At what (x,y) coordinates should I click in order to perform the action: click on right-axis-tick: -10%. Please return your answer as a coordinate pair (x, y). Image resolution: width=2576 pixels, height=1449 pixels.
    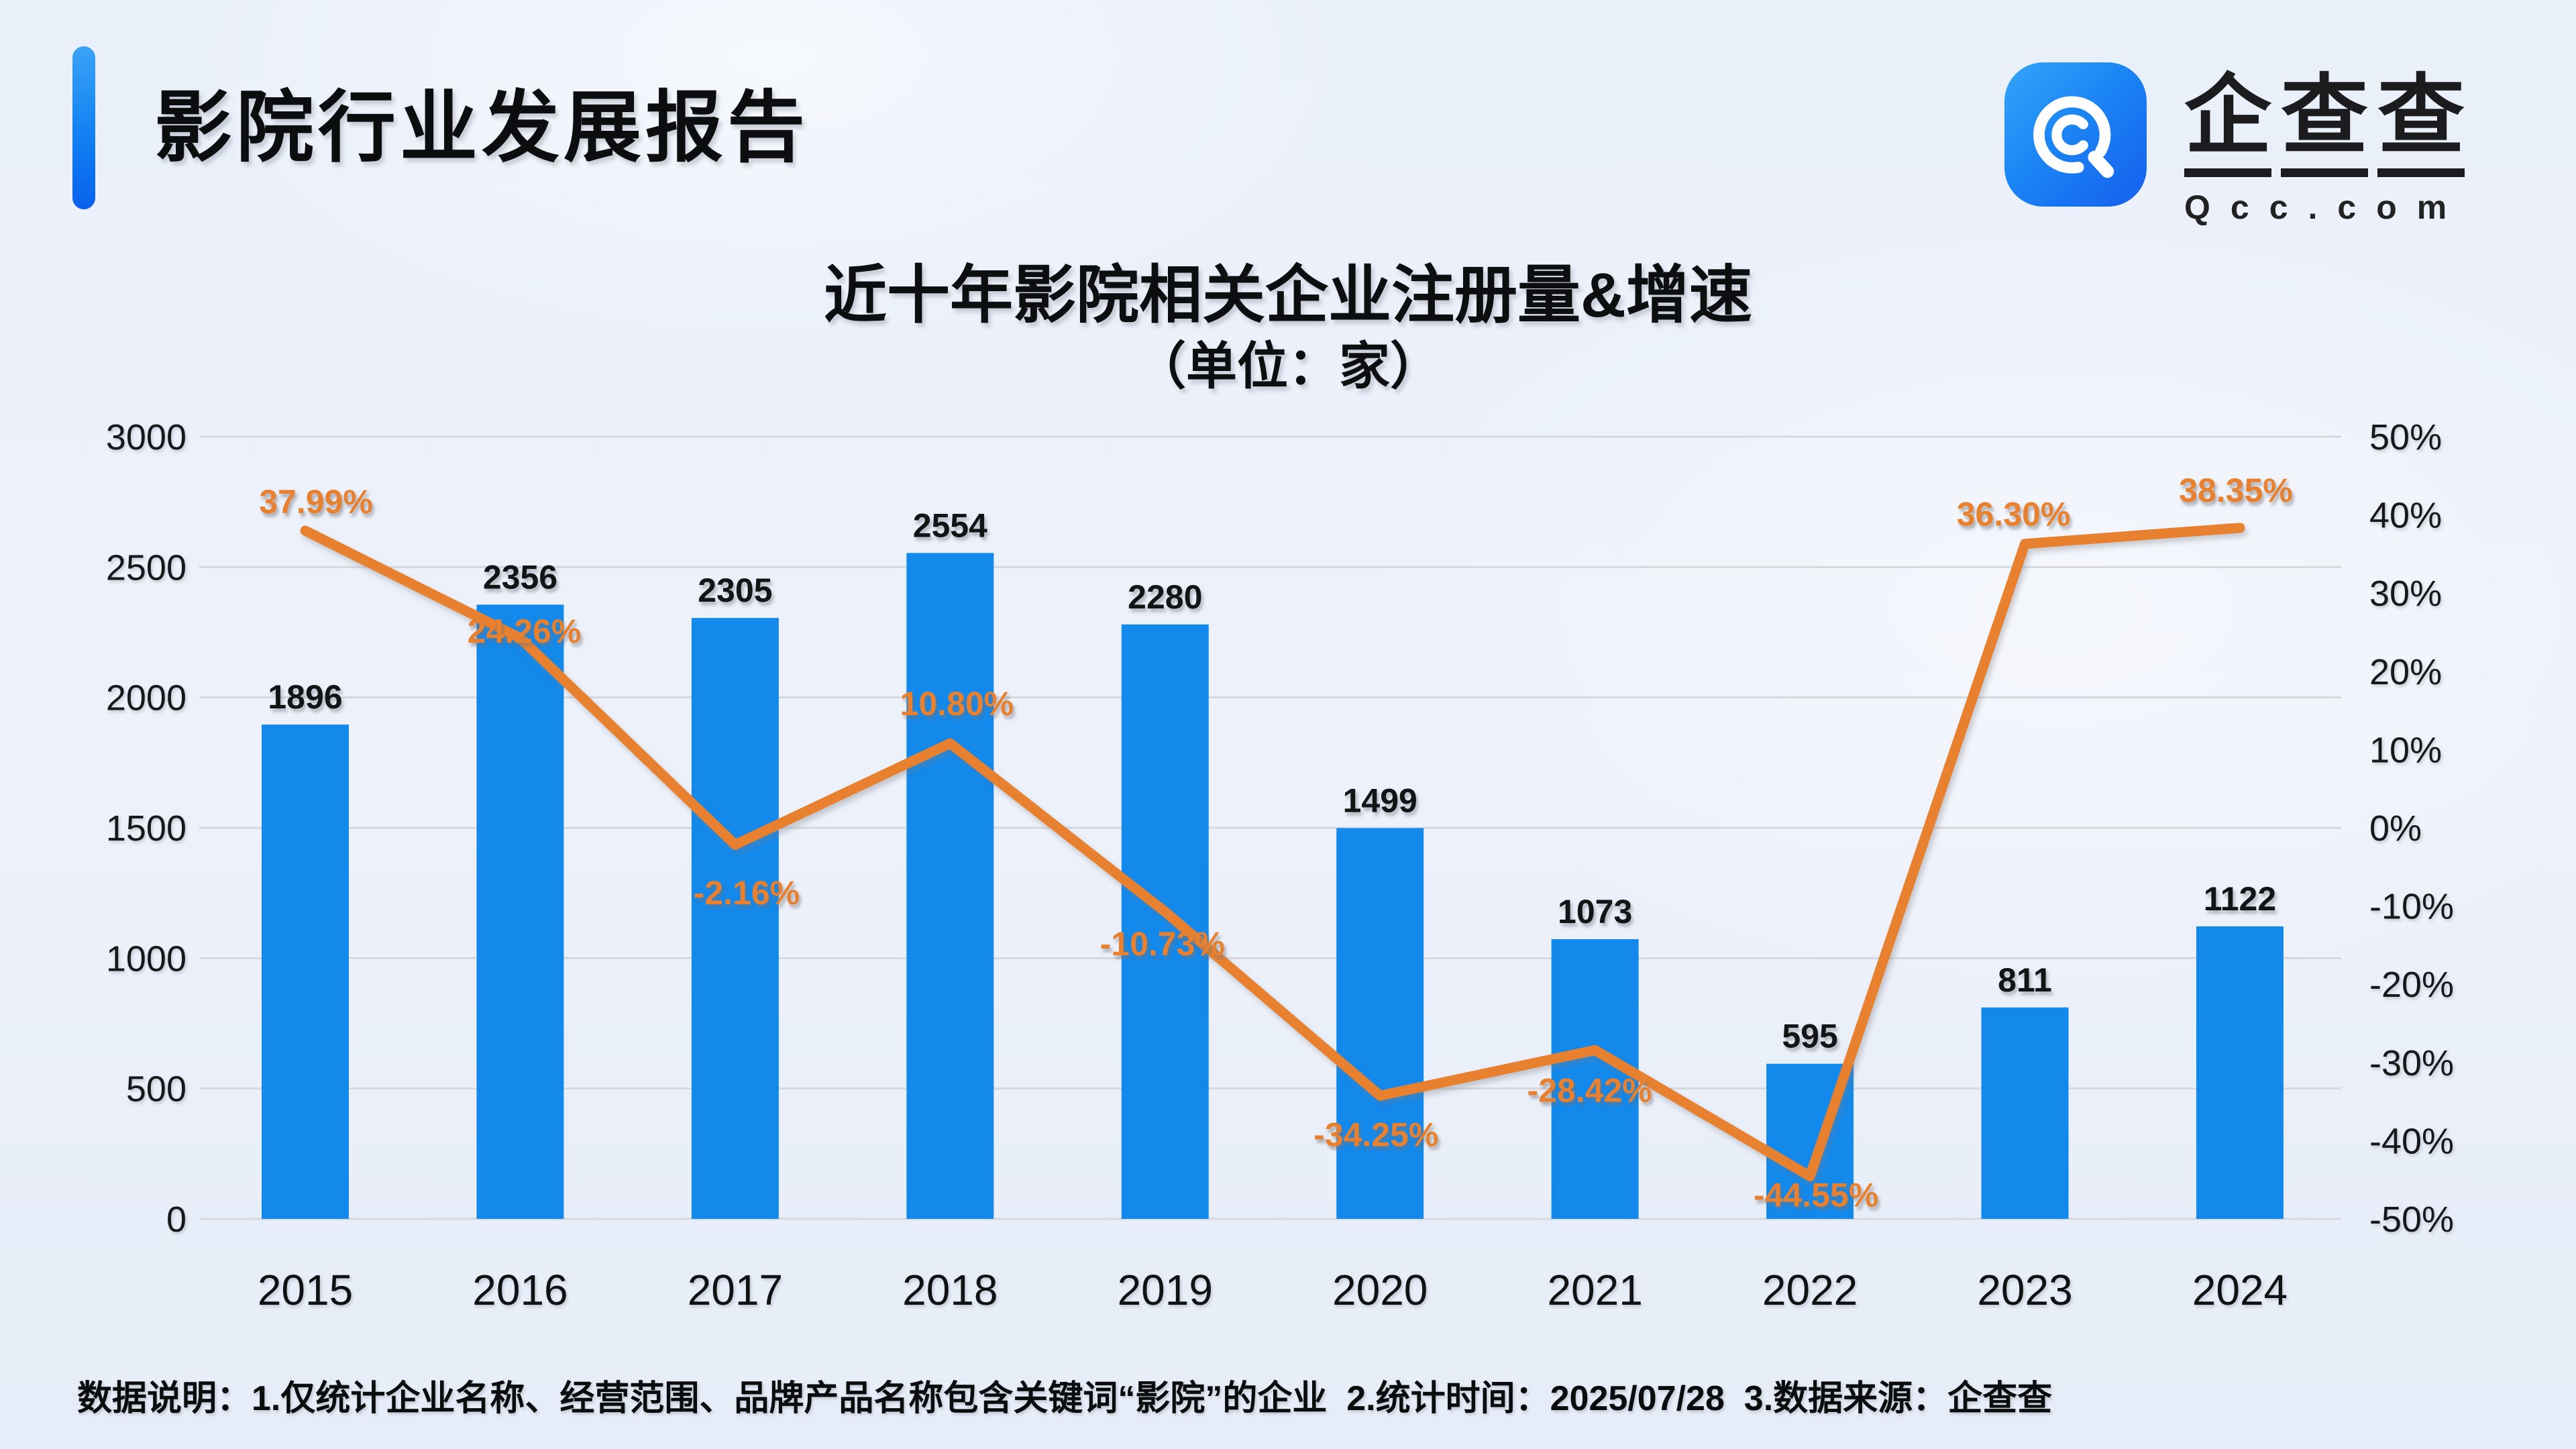
    Looking at the image, I should click on (2411, 907).